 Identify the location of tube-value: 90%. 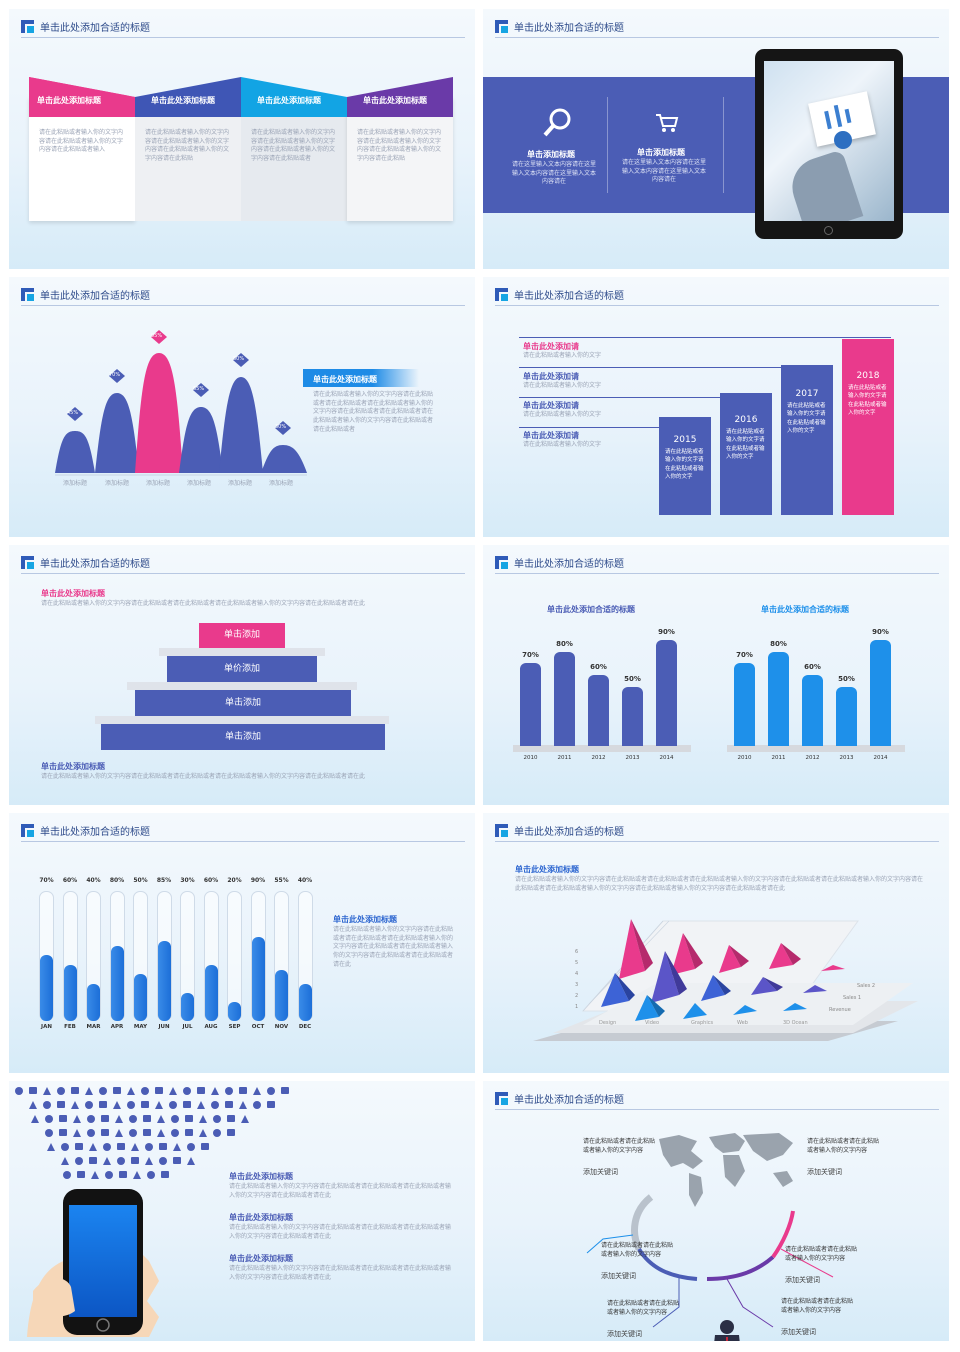
(258, 880).